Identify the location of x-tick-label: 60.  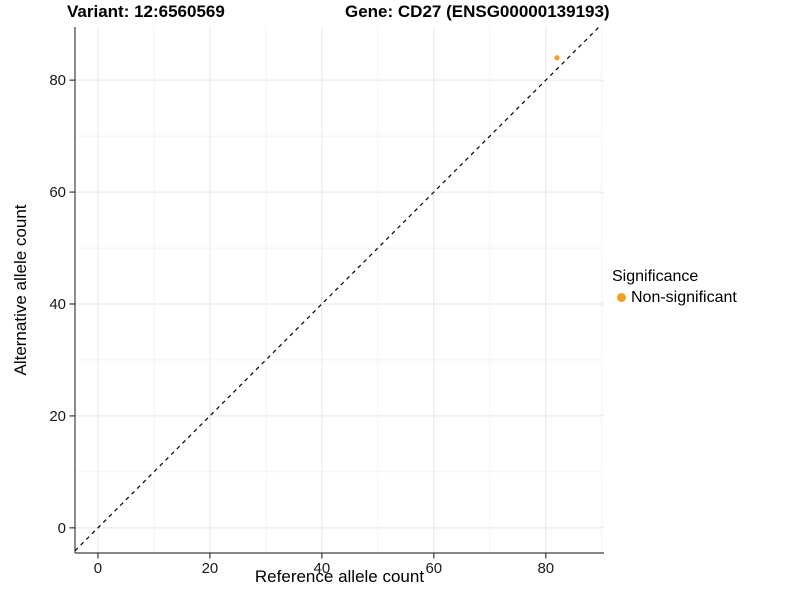
(433, 568).